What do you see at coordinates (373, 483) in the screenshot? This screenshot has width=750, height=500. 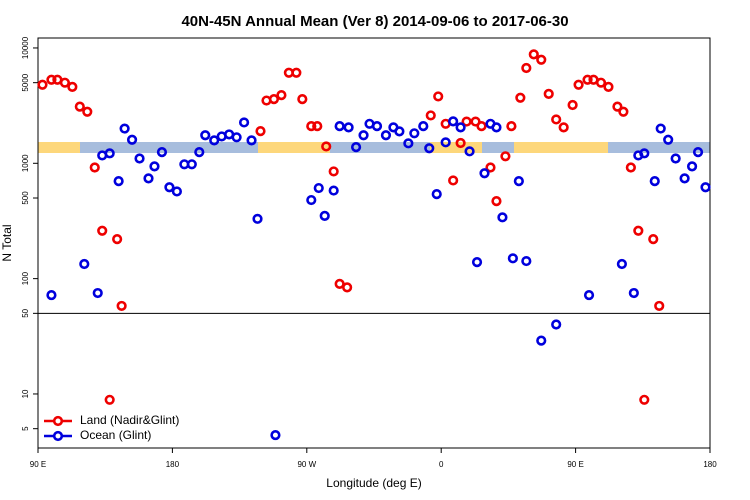 I see `x-axis-label: Longitude (deg E)` at bounding box center [373, 483].